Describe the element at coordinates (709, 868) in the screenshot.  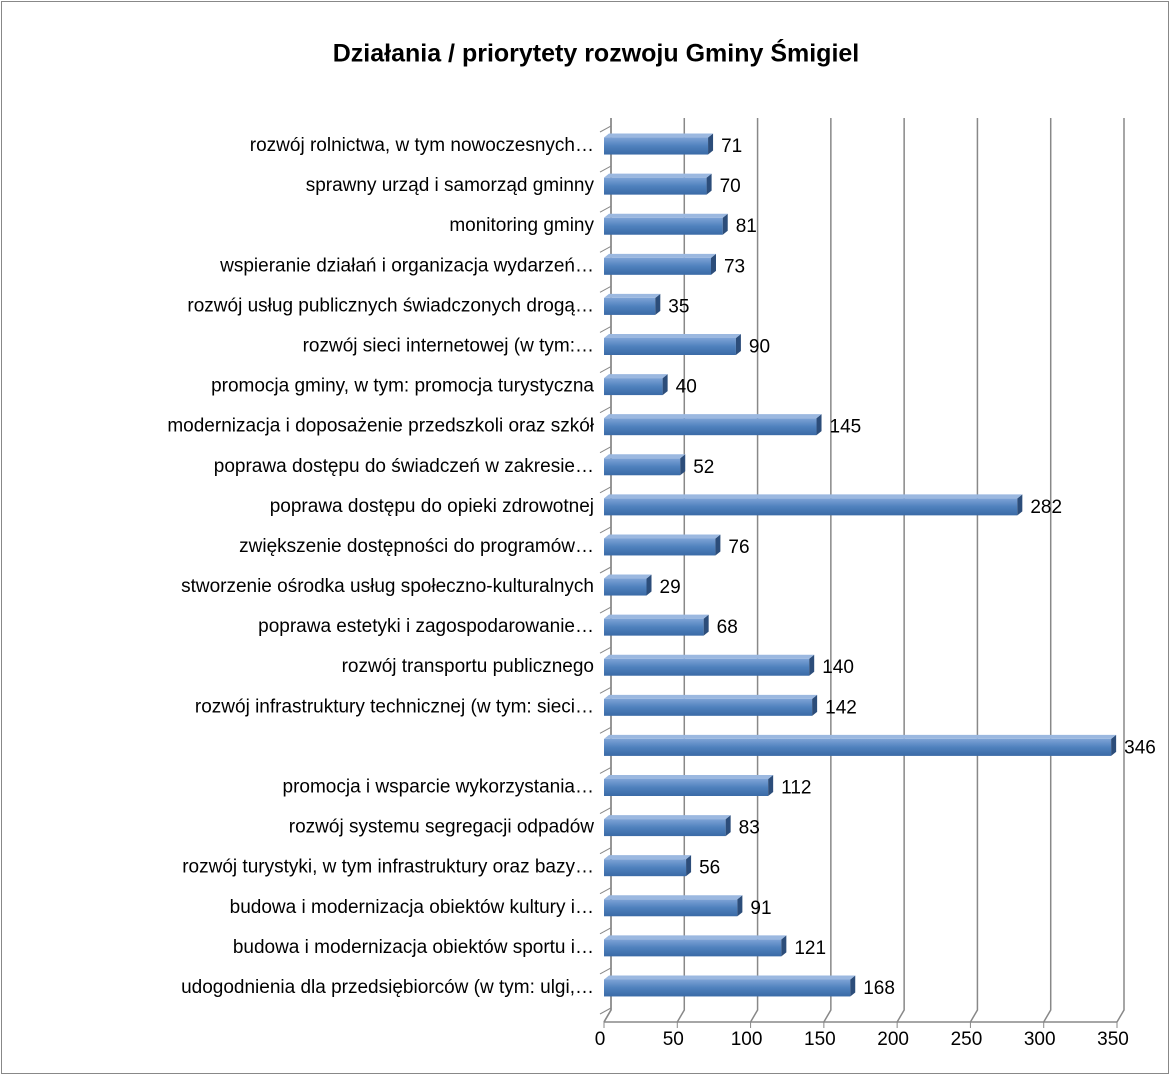
I see `data-label: 56` at that location.